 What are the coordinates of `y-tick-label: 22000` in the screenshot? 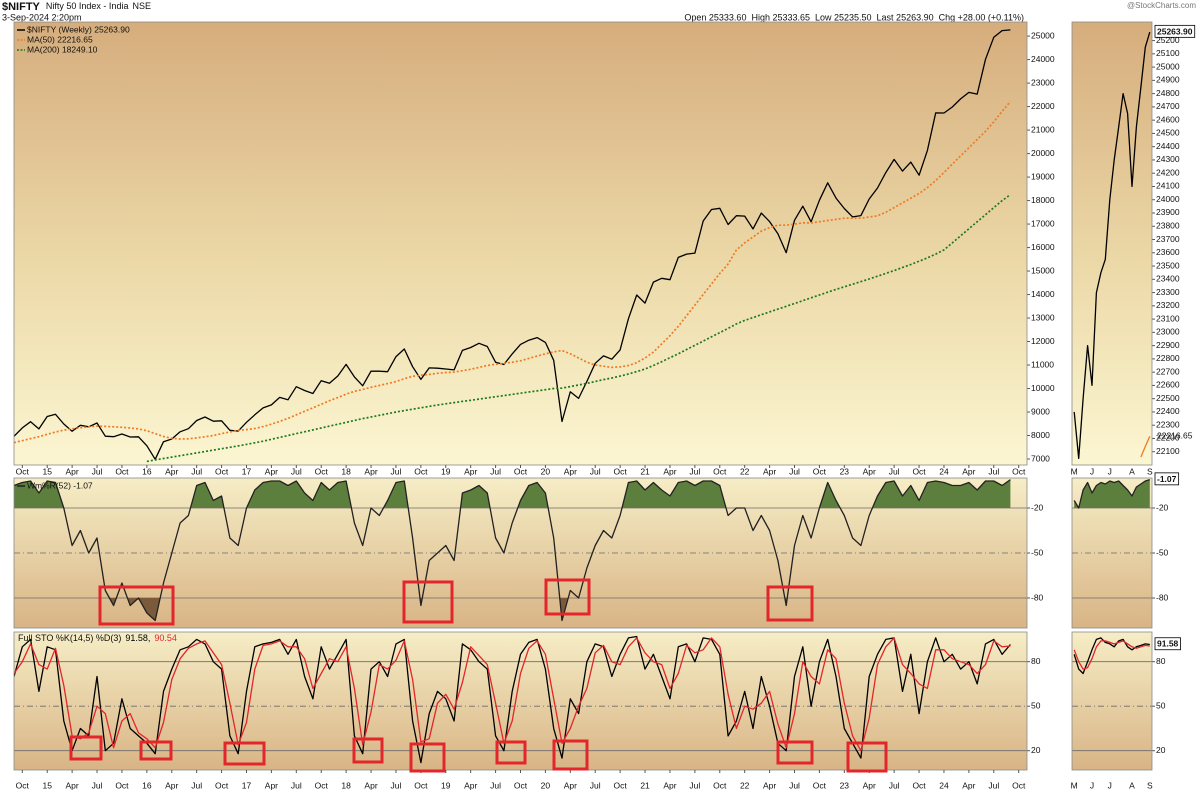 It's located at (1043, 106).